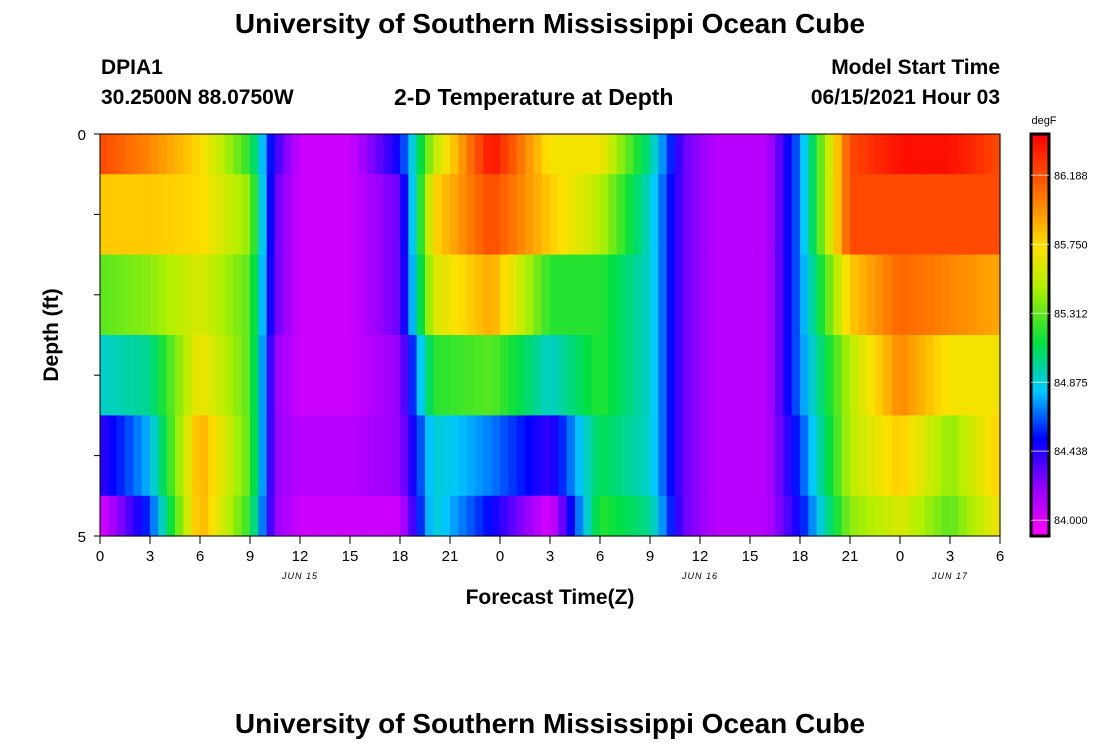 The width and height of the screenshot is (1100, 750). Describe the element at coordinates (1043, 121) in the screenshot. I see `colorbar-unit: degF` at that location.